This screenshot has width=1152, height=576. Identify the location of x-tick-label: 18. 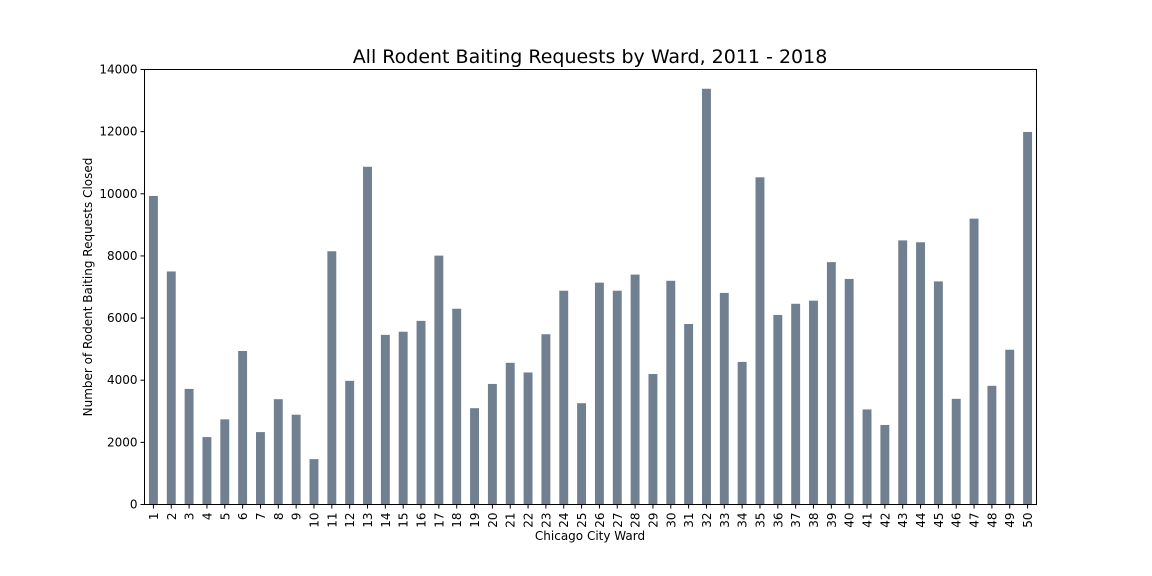
(457, 520).